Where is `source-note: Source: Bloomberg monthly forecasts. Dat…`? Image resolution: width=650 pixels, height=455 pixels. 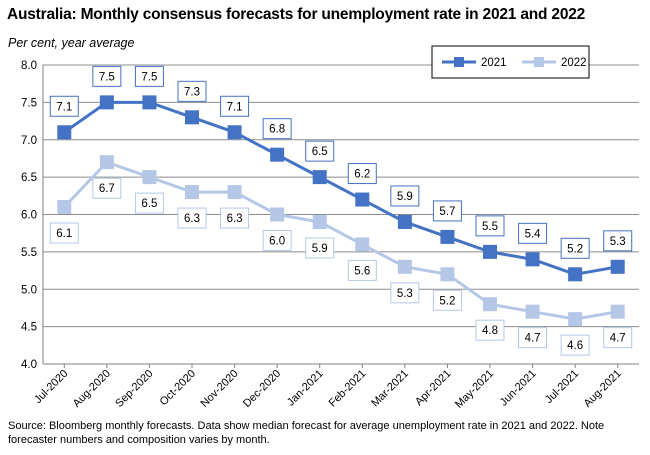 source-note: Source: Bloomberg monthly forecasts. Dat… is located at coordinates (306, 433).